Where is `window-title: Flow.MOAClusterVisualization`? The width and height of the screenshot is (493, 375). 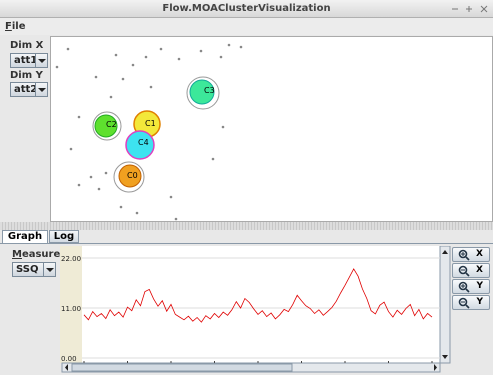 window-title: Flow.MOAClusterVisualization is located at coordinates (246, 8).